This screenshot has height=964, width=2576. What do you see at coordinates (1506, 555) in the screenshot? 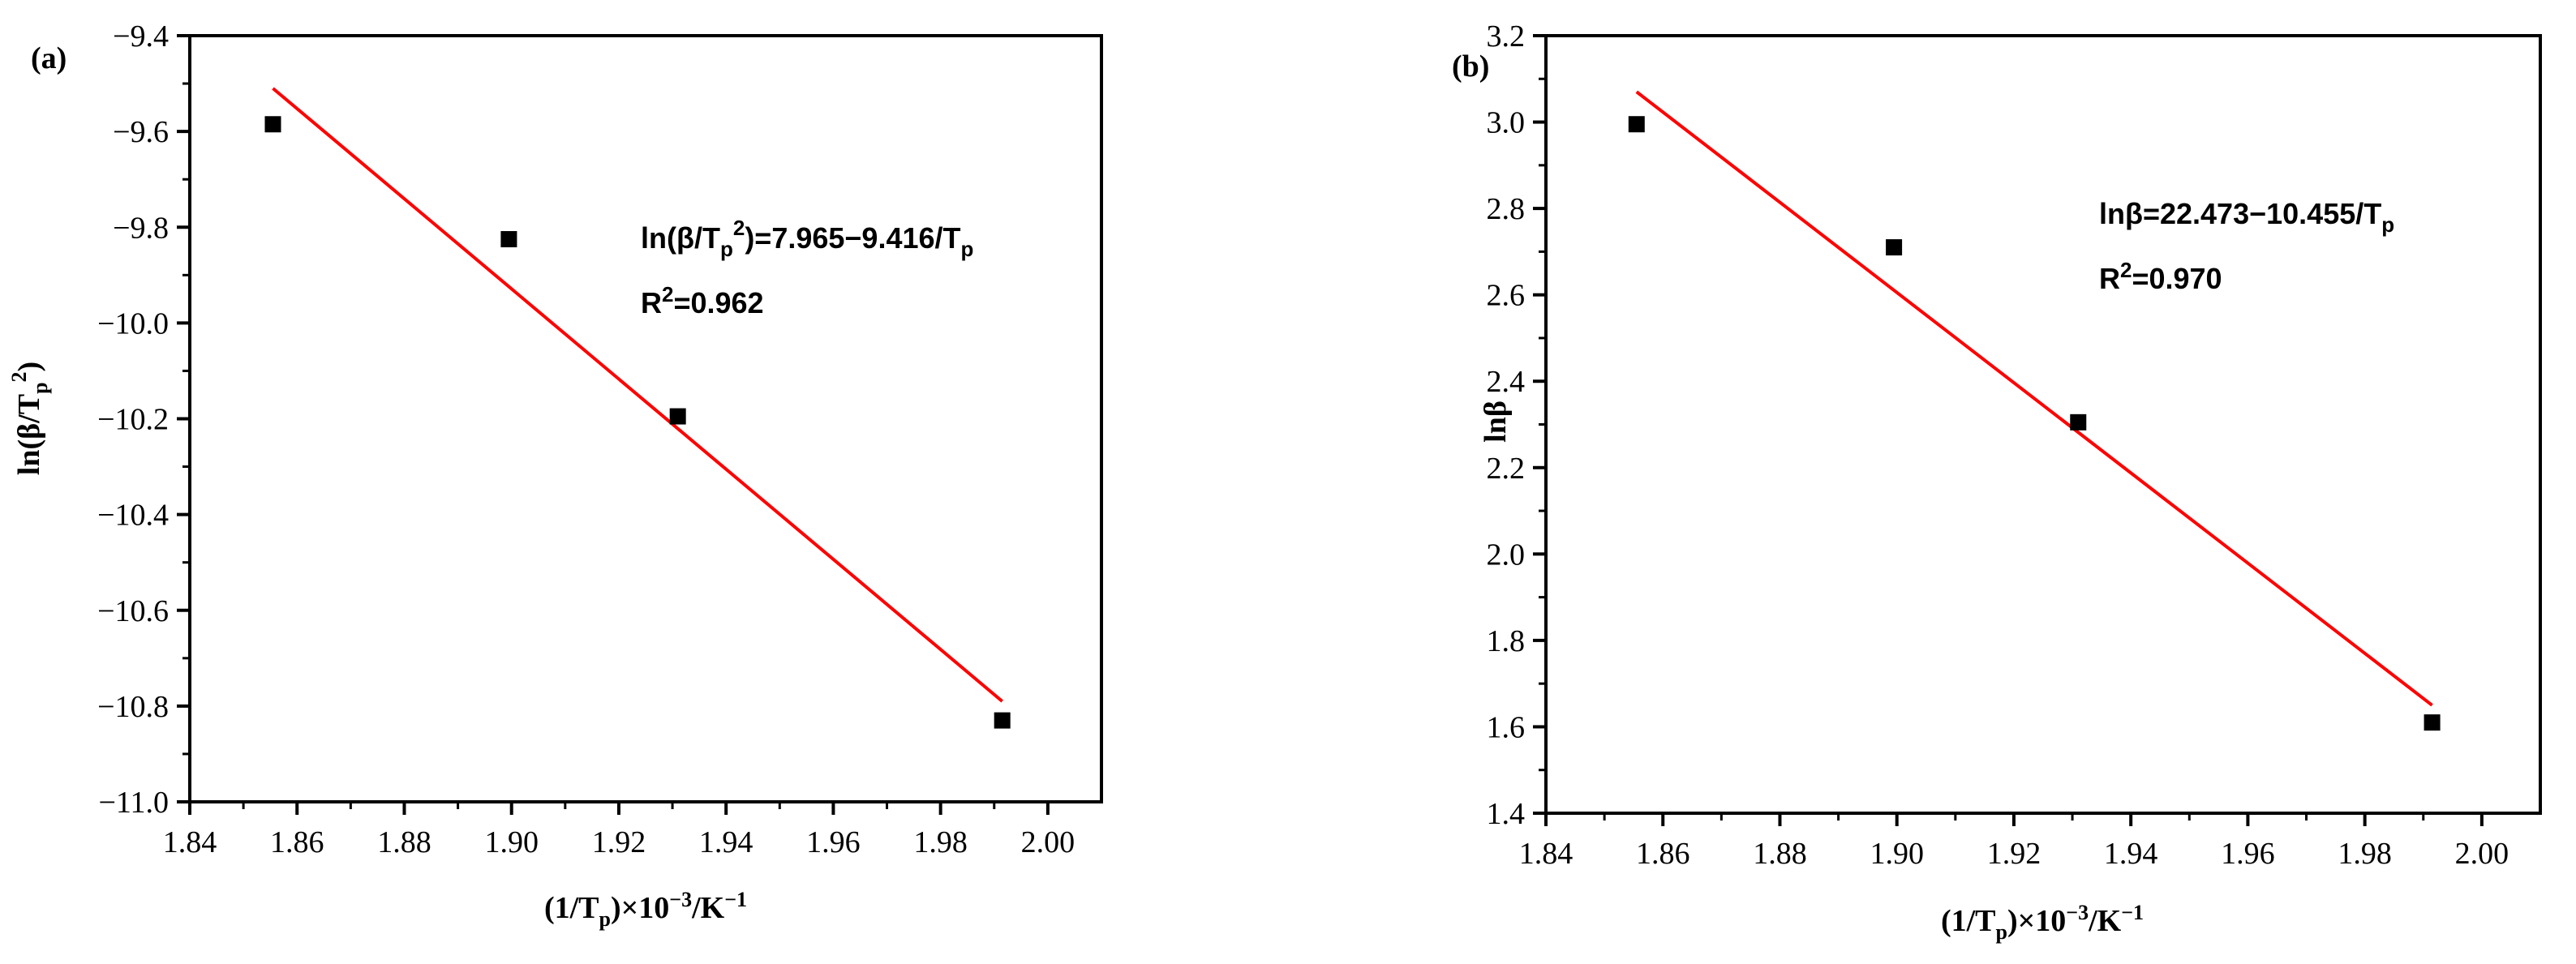
I see `panel-b-y-tick-label: 2.0` at bounding box center [1506, 555].